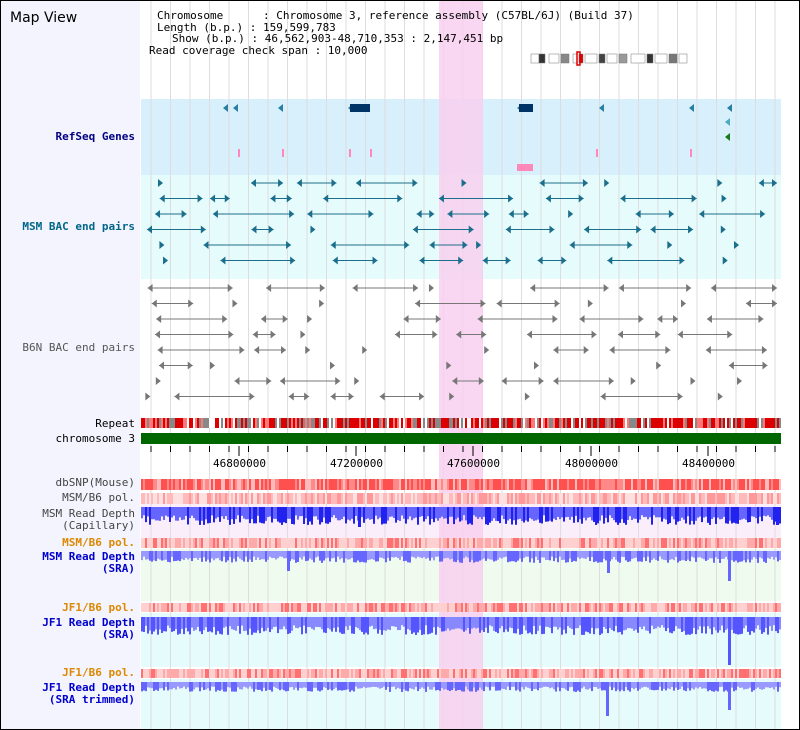  I want to click on track-label-msm-pol-2: MSM/B6 pol., so click(98, 542).